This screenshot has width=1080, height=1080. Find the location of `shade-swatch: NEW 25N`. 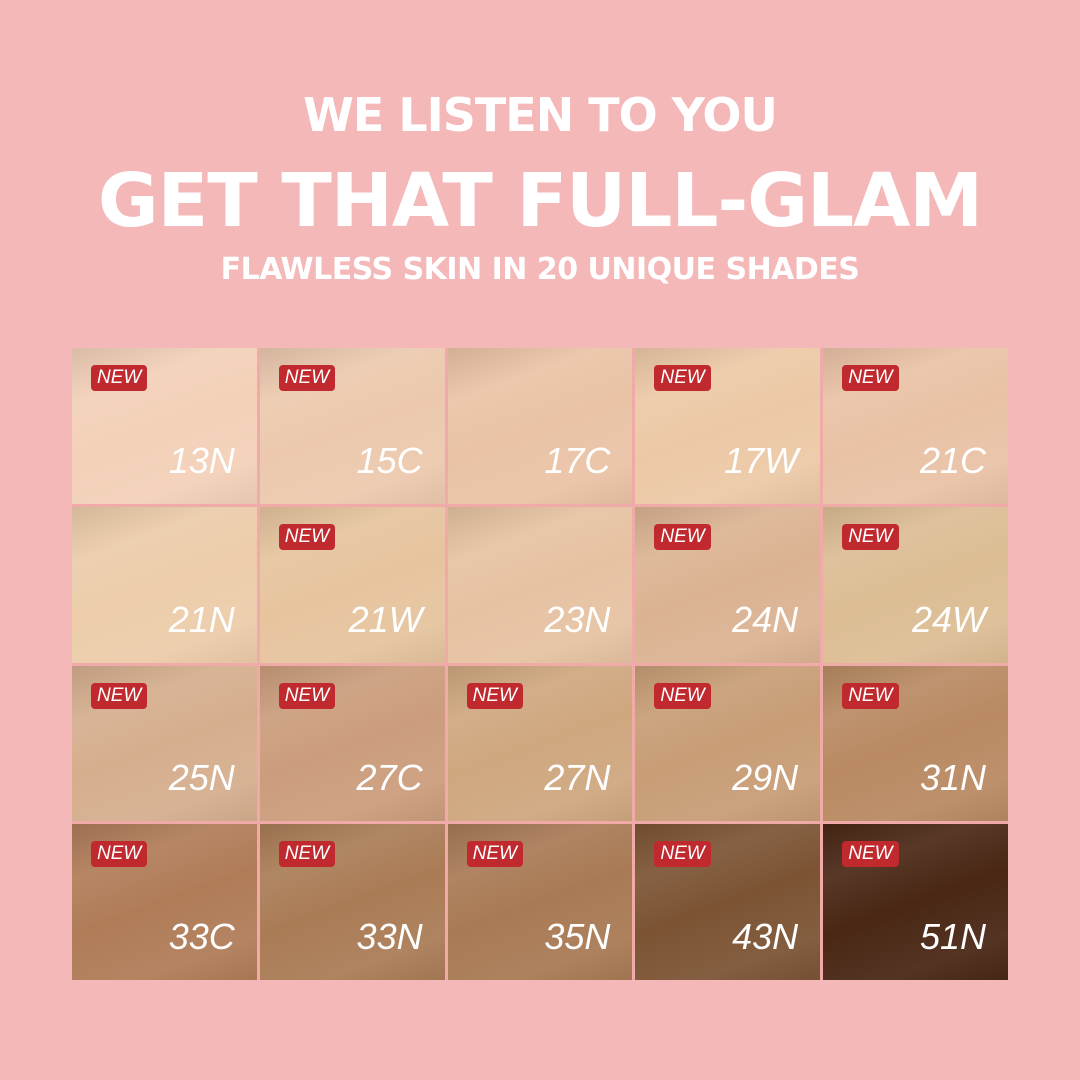

shade-swatch: NEW 25N is located at coordinates (164, 743).